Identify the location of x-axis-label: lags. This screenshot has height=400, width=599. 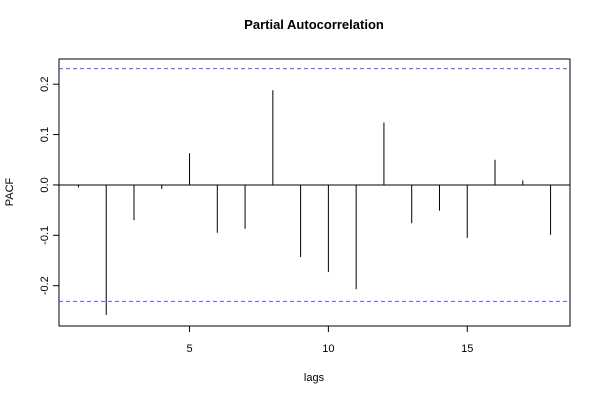
(314, 378).